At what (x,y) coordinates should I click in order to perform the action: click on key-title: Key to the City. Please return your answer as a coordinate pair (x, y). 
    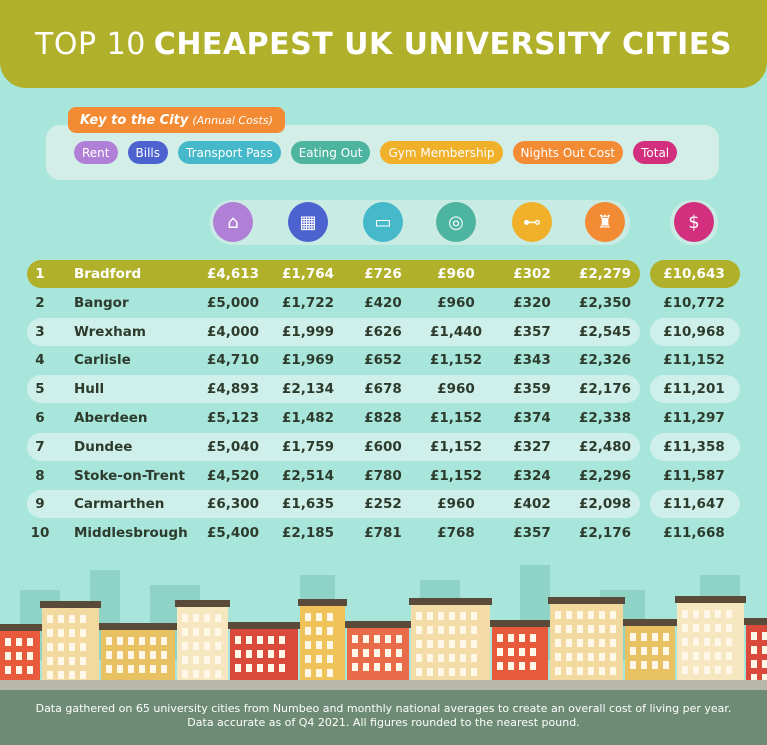
    Looking at the image, I should click on (134, 120).